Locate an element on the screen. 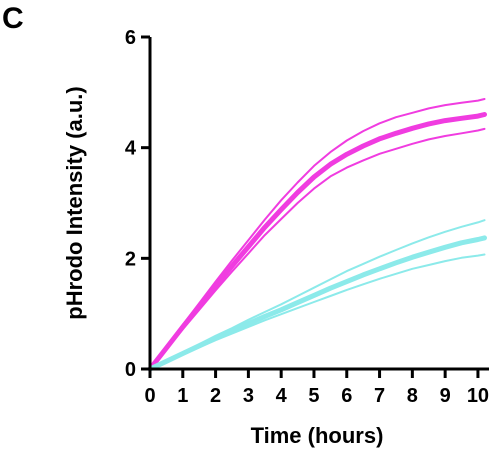 Image resolution: width=500 pixels, height=457 pixels. x-tick-label: 0 is located at coordinates (149, 396).